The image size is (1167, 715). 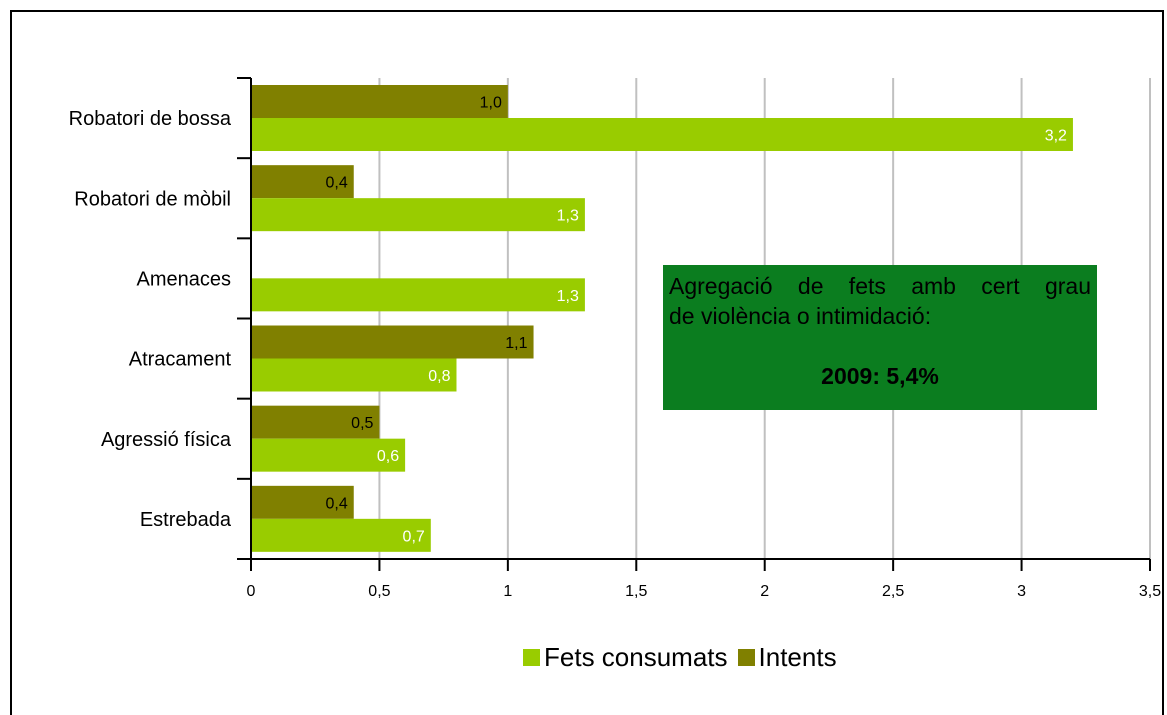 What do you see at coordinates (507, 591) in the screenshot?
I see `x-tick-label: 1` at bounding box center [507, 591].